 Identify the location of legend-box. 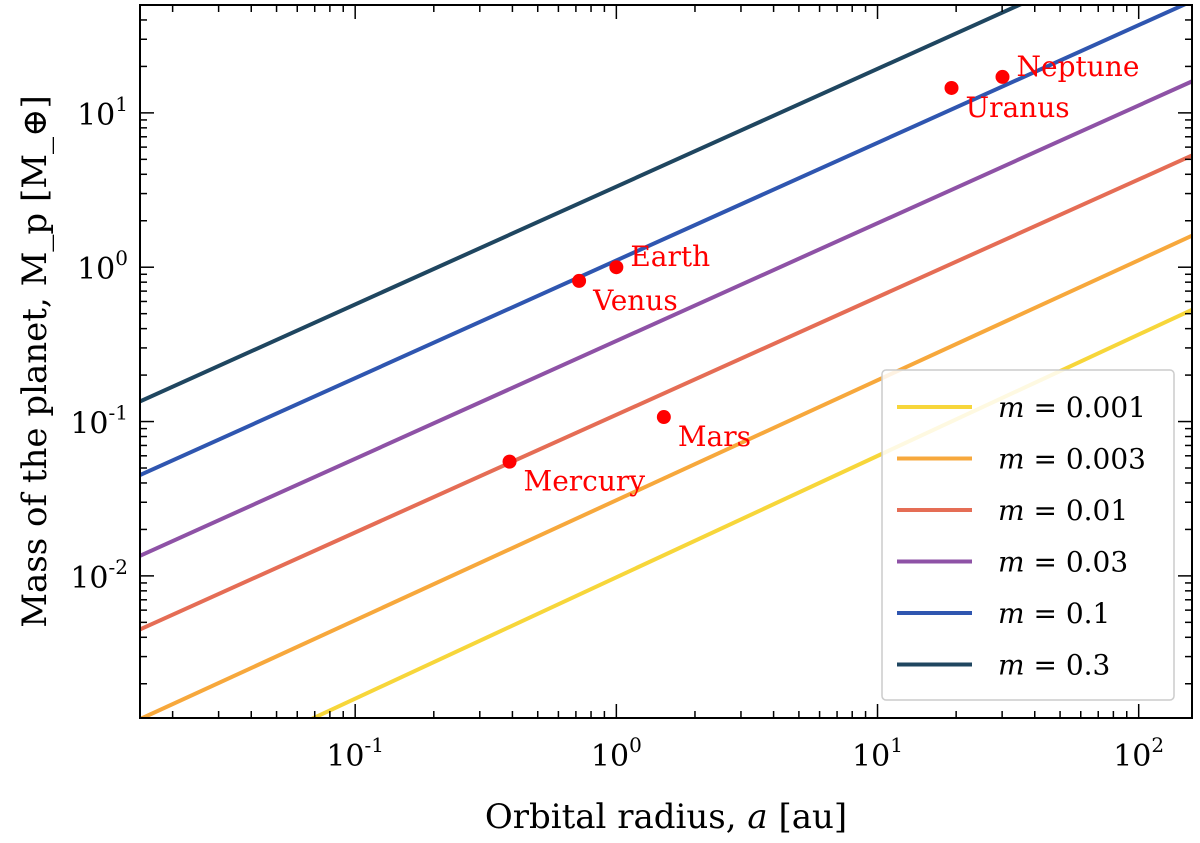
(1028, 535).